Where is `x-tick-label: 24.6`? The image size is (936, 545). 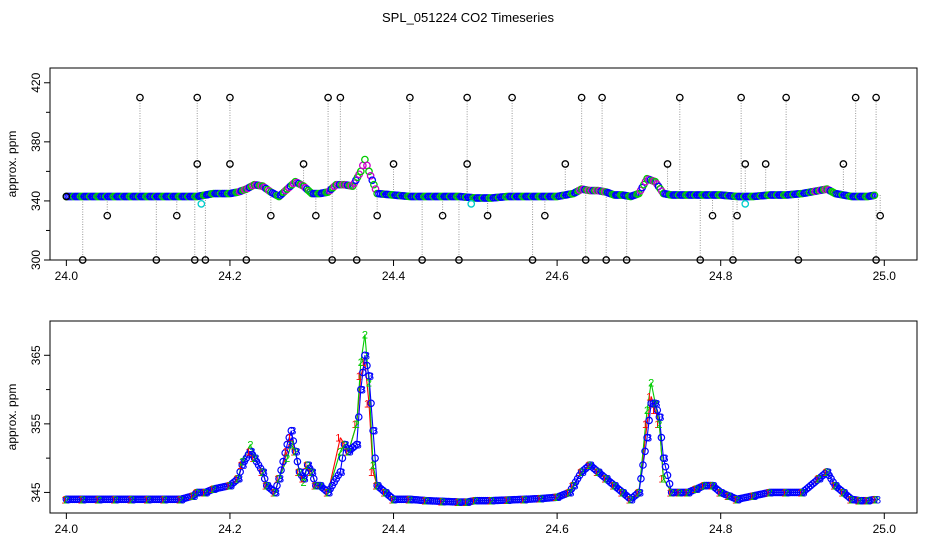
x-tick-label: 24.6 is located at coordinates (557, 529).